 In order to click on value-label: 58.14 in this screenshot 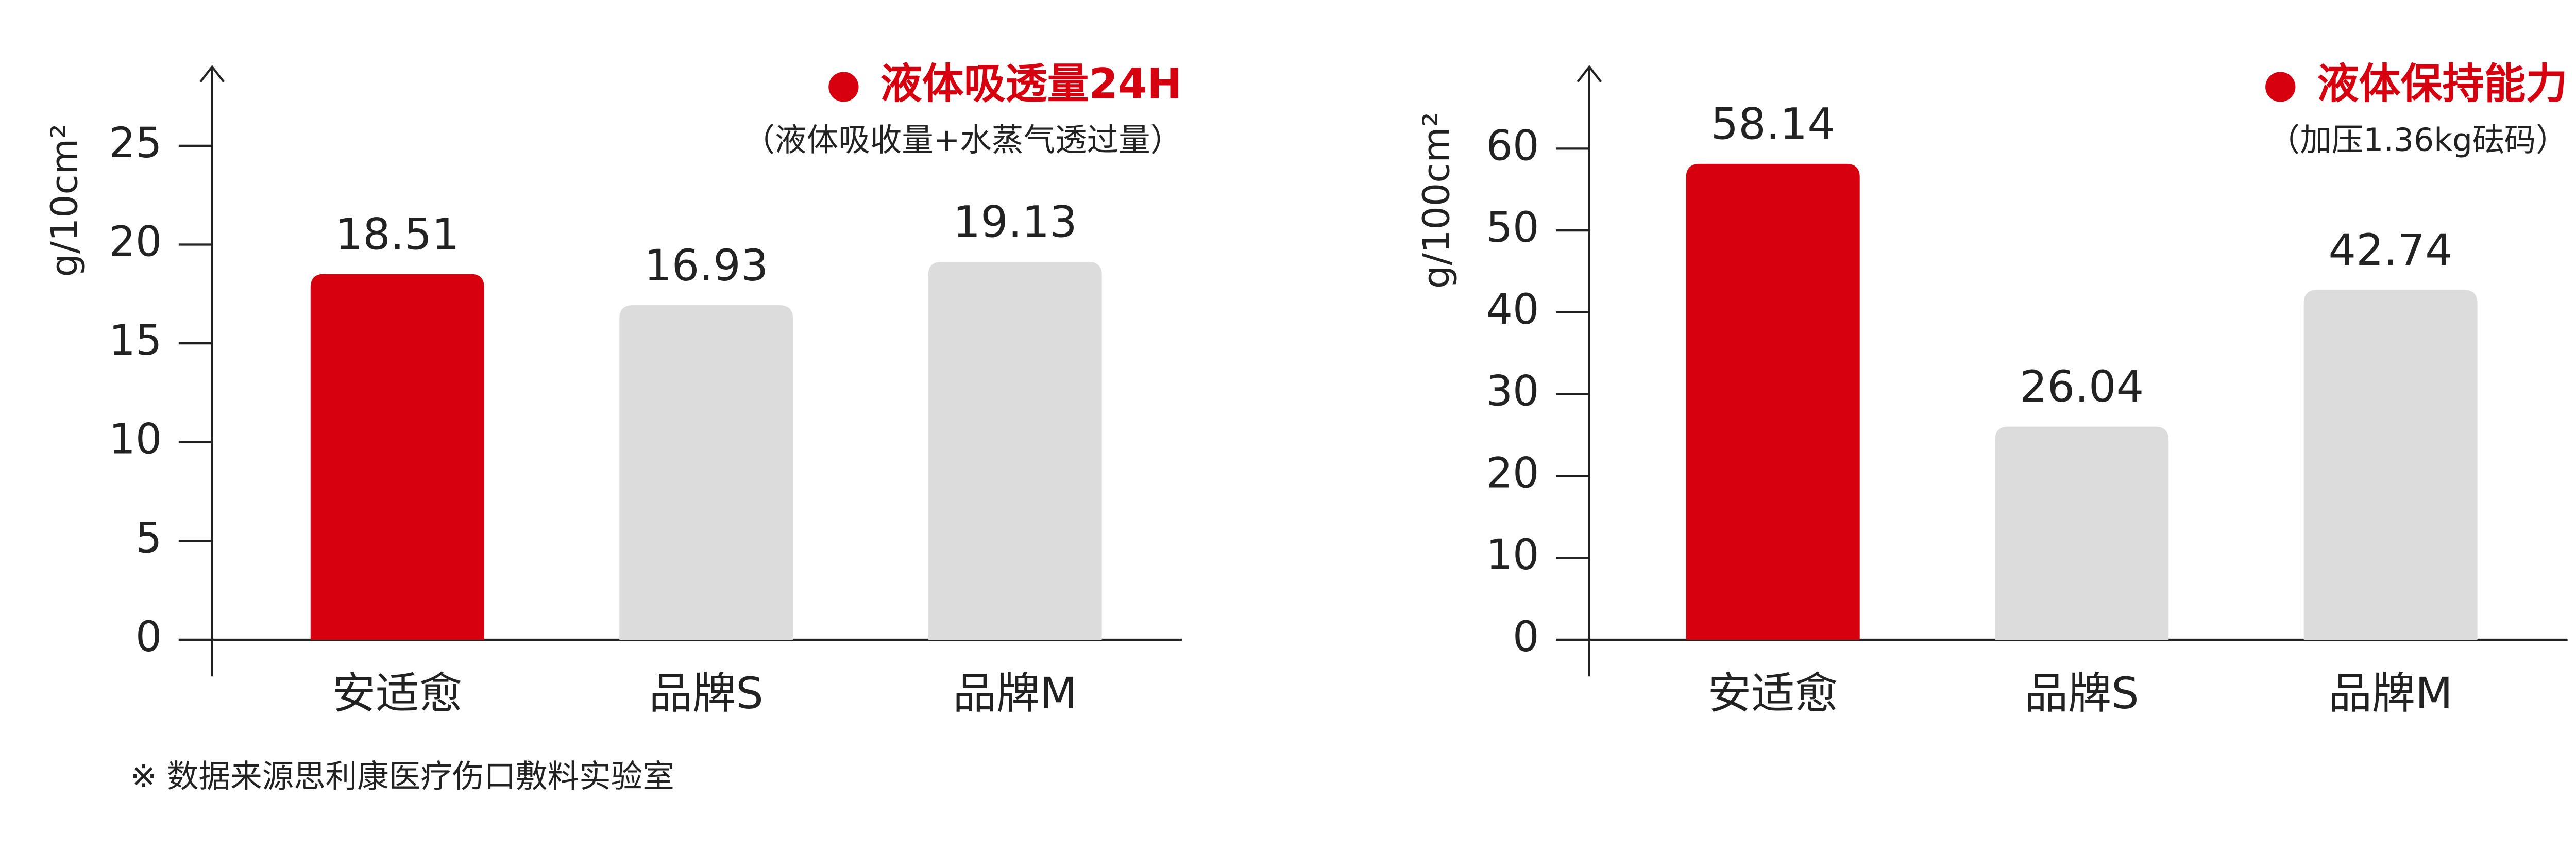, I will do `click(1773, 124)`.